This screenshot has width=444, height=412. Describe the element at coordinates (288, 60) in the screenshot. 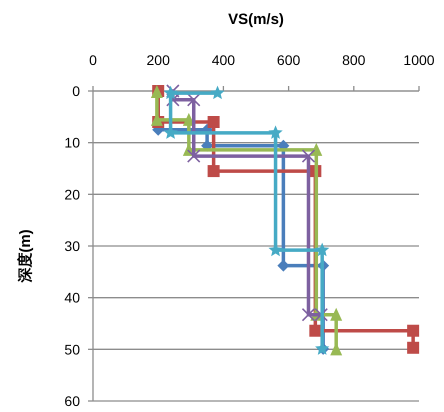

I see `x-tick-label: 600` at that location.